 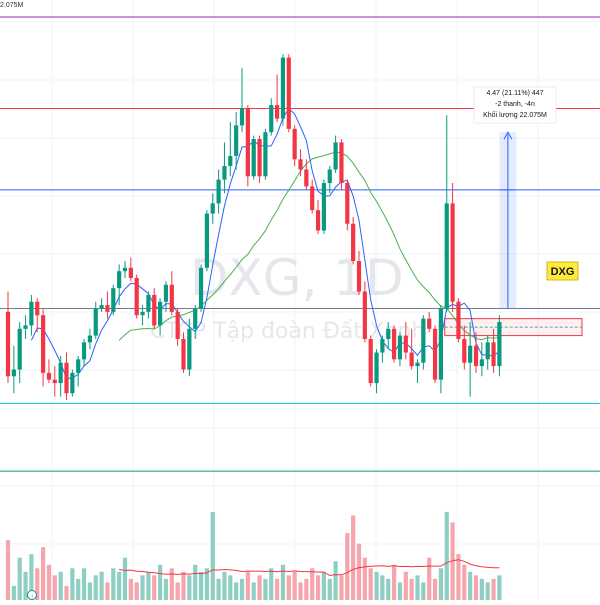 I want to click on measure-arrow-head, so click(x=508, y=135).